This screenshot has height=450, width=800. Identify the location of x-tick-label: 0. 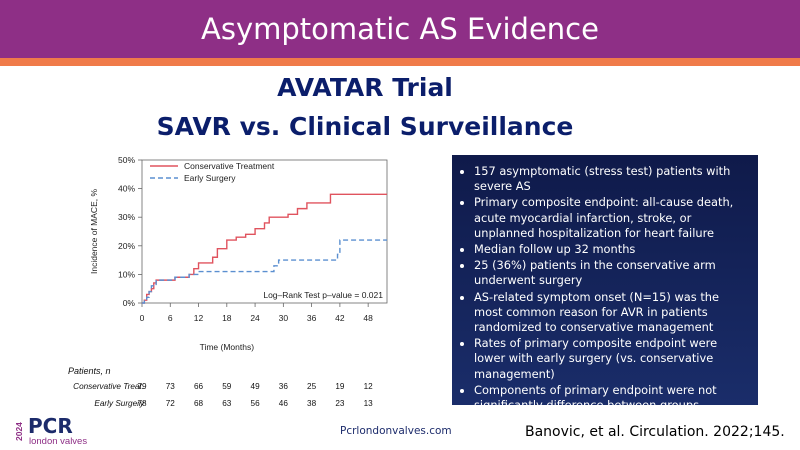
(142, 318).